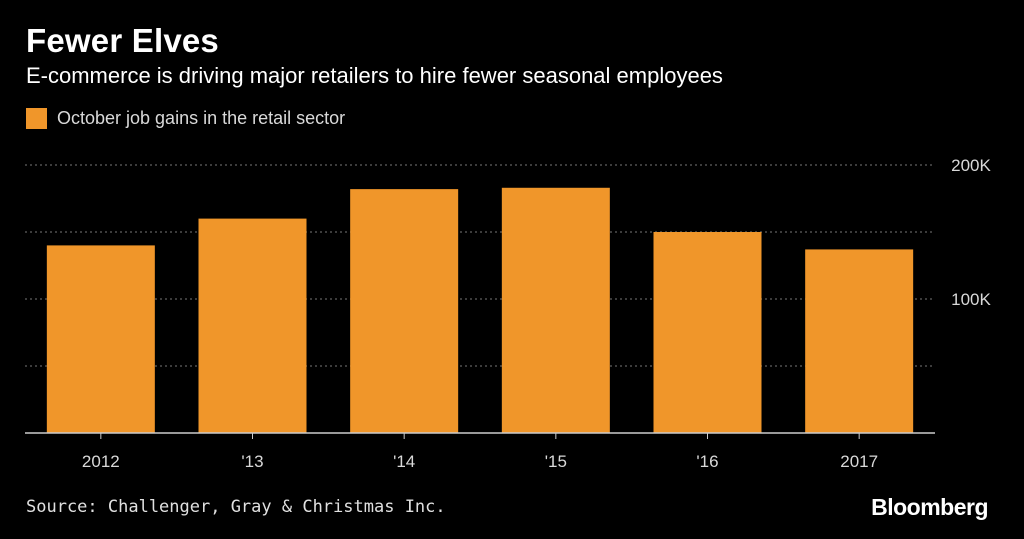  What do you see at coordinates (971, 299) in the screenshot?
I see `y-tick-label: 100K` at bounding box center [971, 299].